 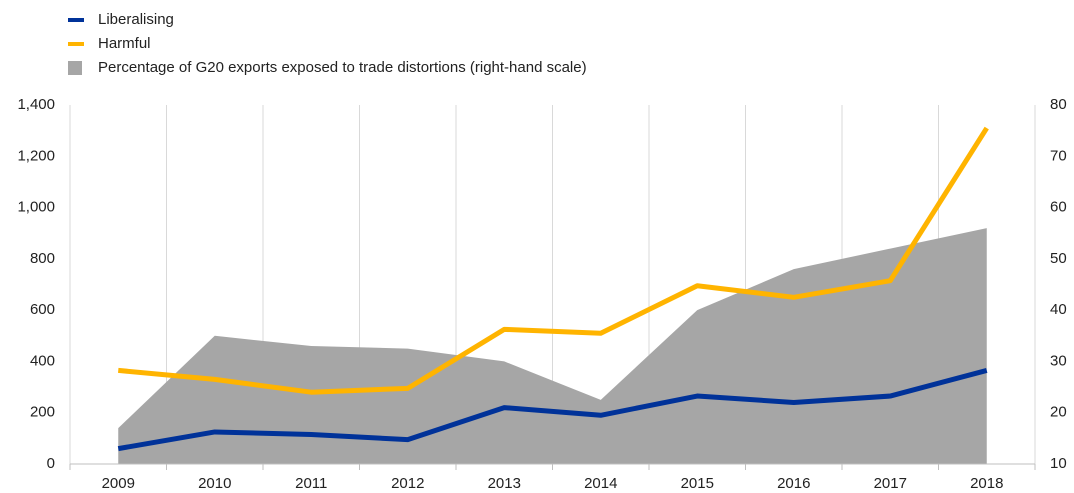 What do you see at coordinates (36, 104) in the screenshot?
I see `y-tick-label: 1,400` at bounding box center [36, 104].